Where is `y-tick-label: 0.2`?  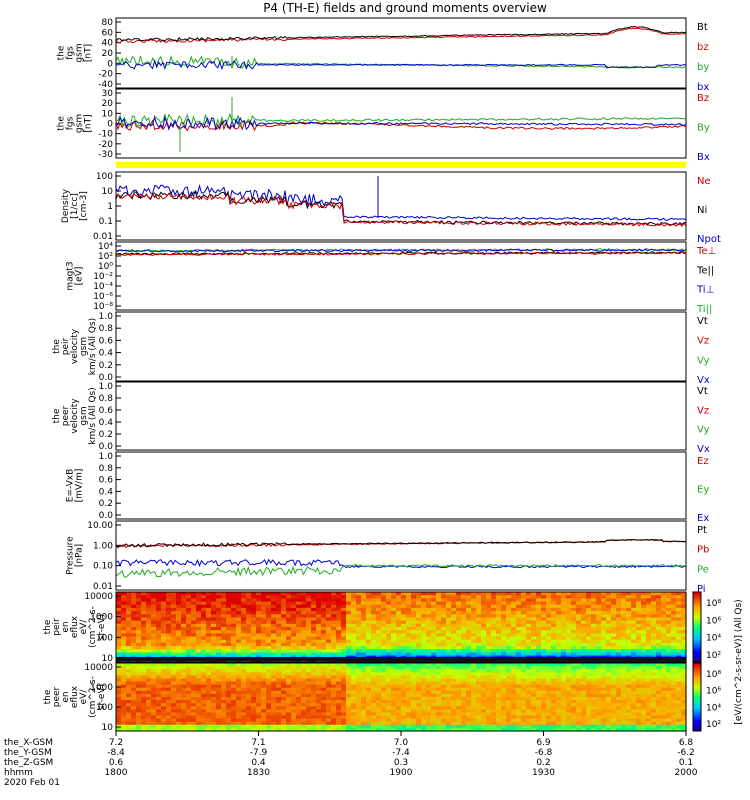
y-tick-label: 0.2 is located at coordinates (106, 366).